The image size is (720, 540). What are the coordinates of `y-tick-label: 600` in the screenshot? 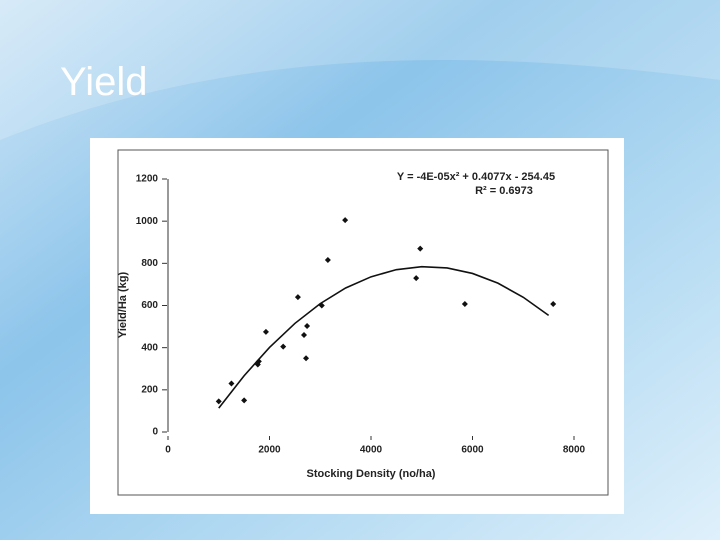 It's located at (149, 305).